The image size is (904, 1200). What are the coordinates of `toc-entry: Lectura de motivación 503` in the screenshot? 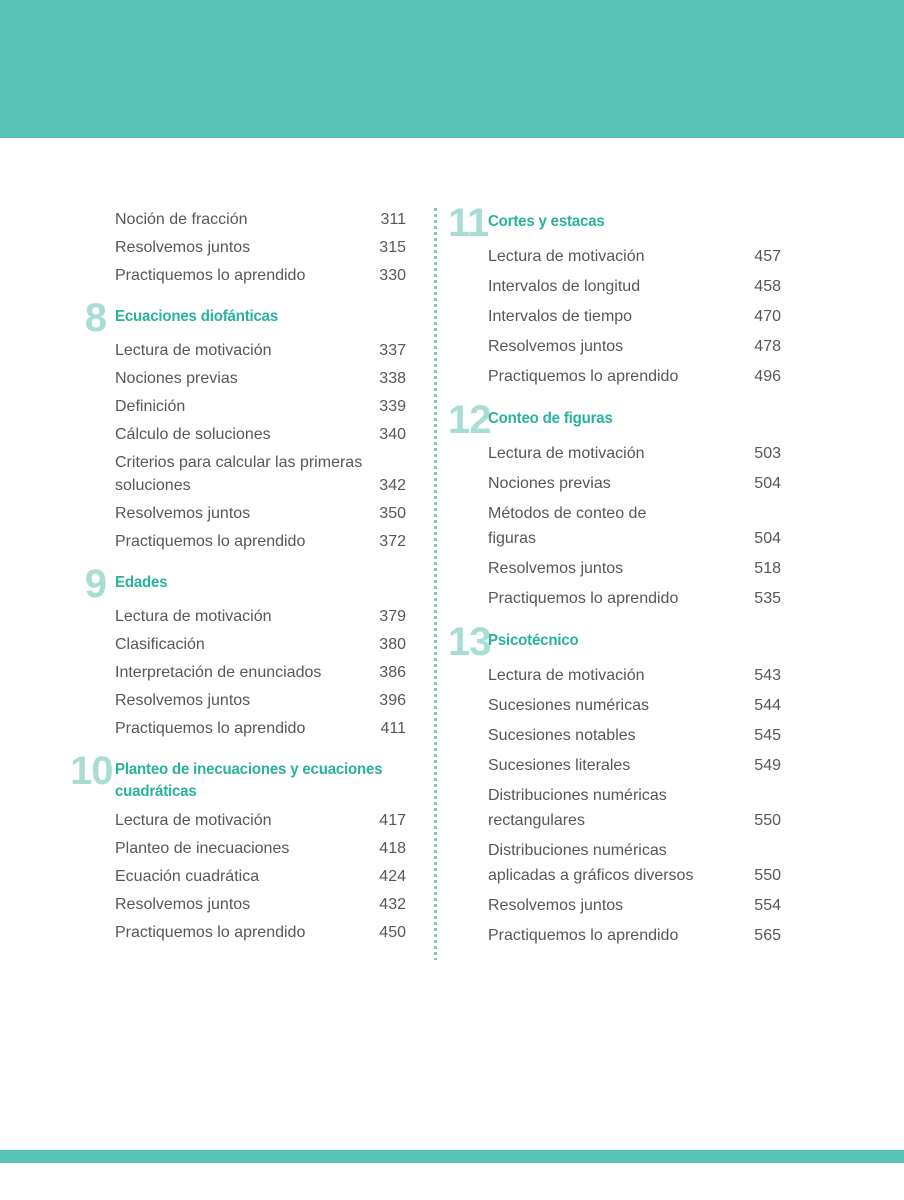 It's located at (634, 453).